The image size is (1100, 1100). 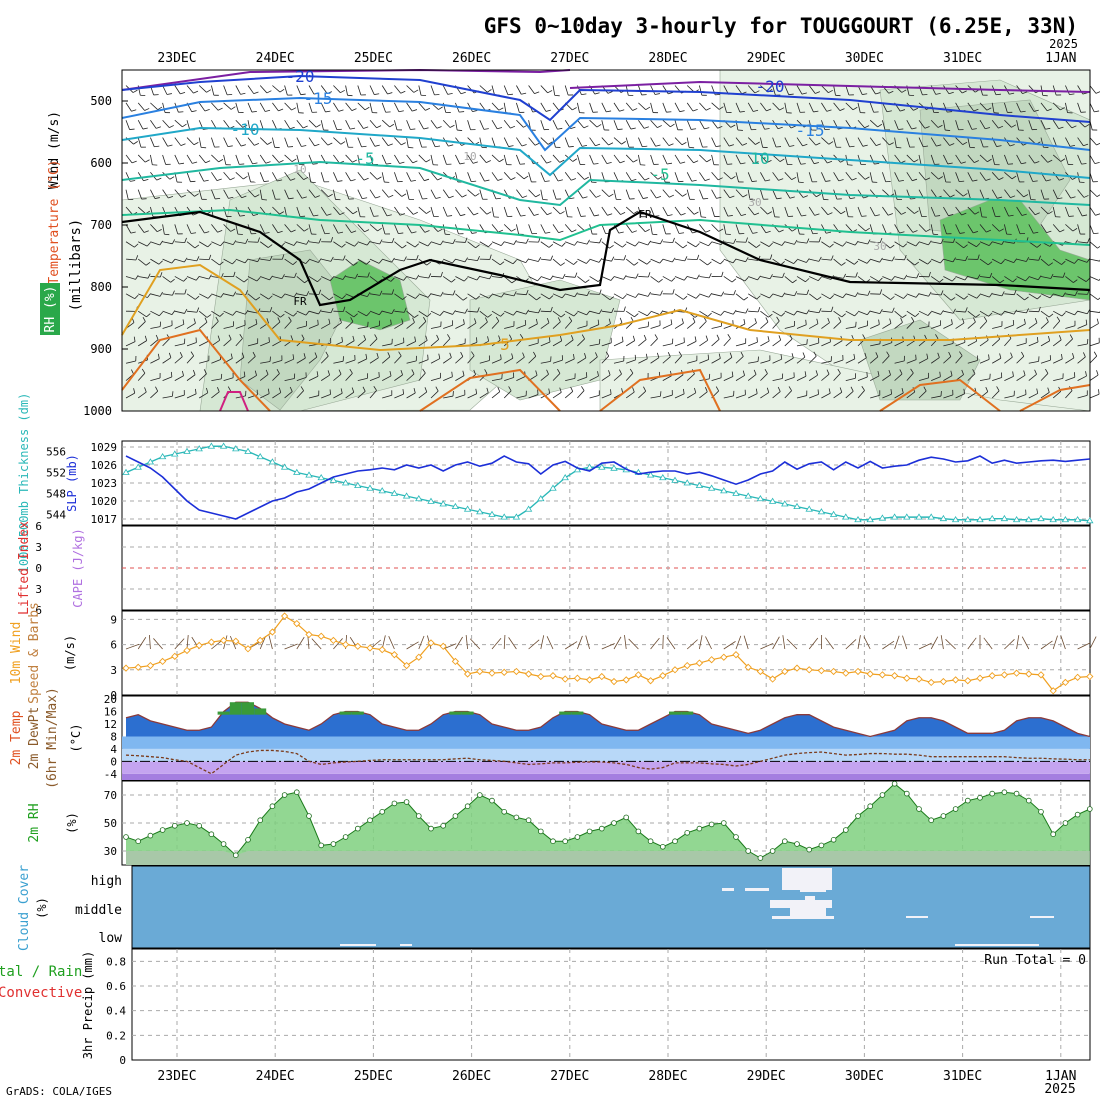 What do you see at coordinates (858, 671) in the screenshot?
I see `wind-speed-point` at bounding box center [858, 671].